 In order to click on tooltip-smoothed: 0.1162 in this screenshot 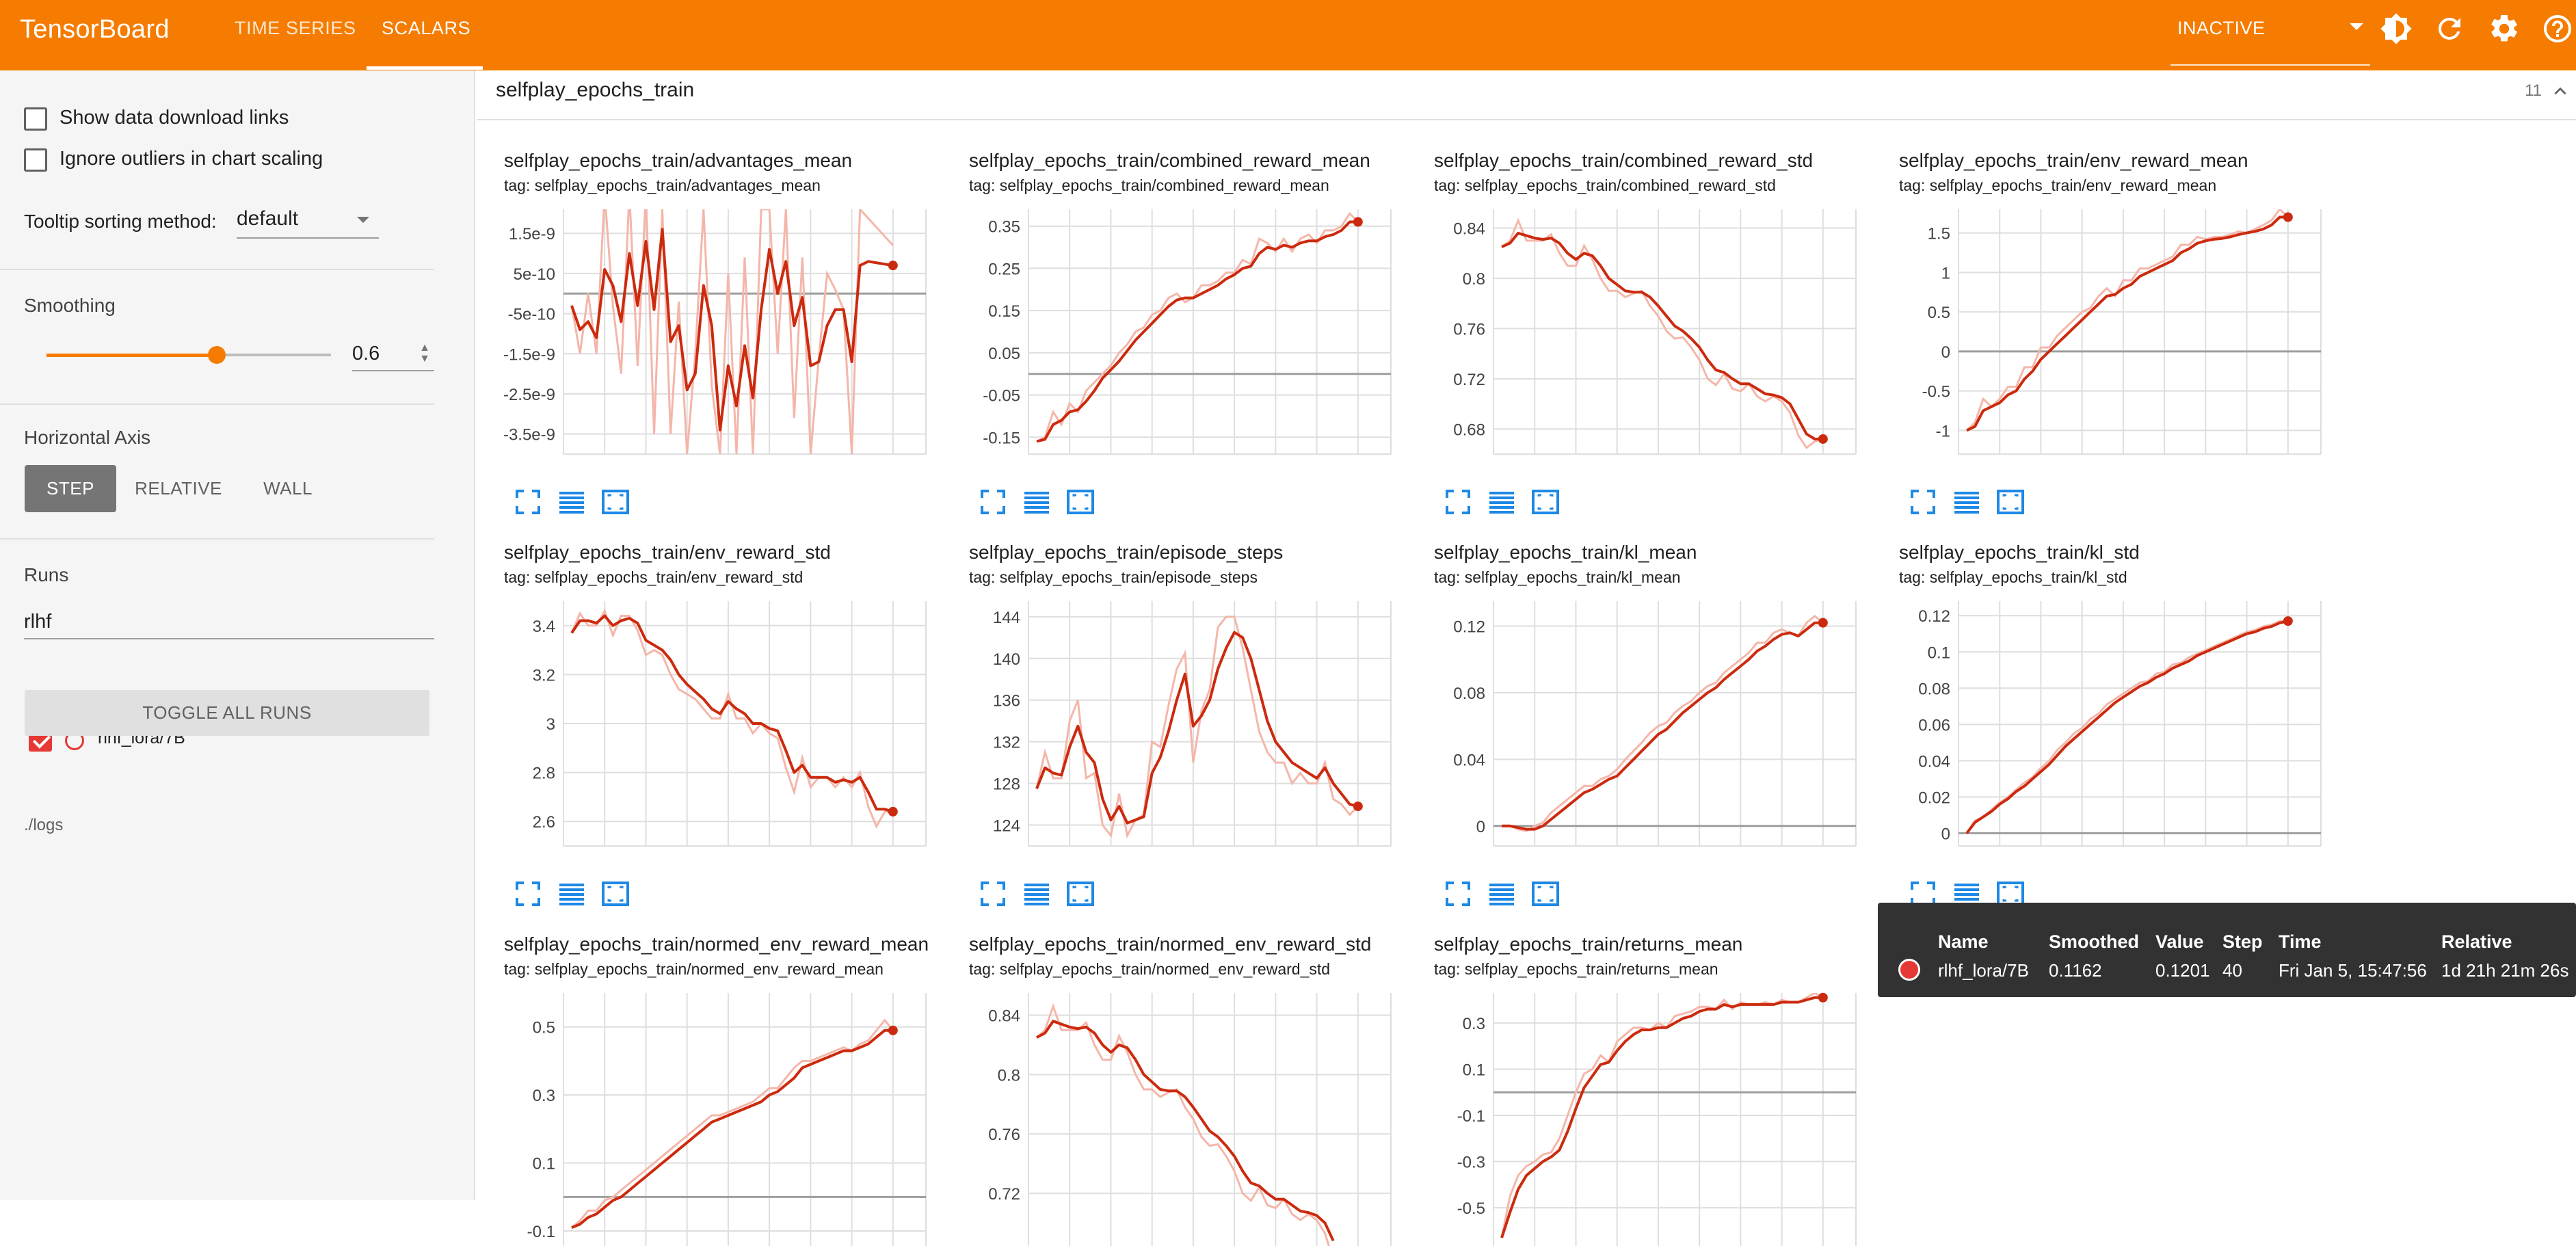, I will do `click(2075, 970)`.